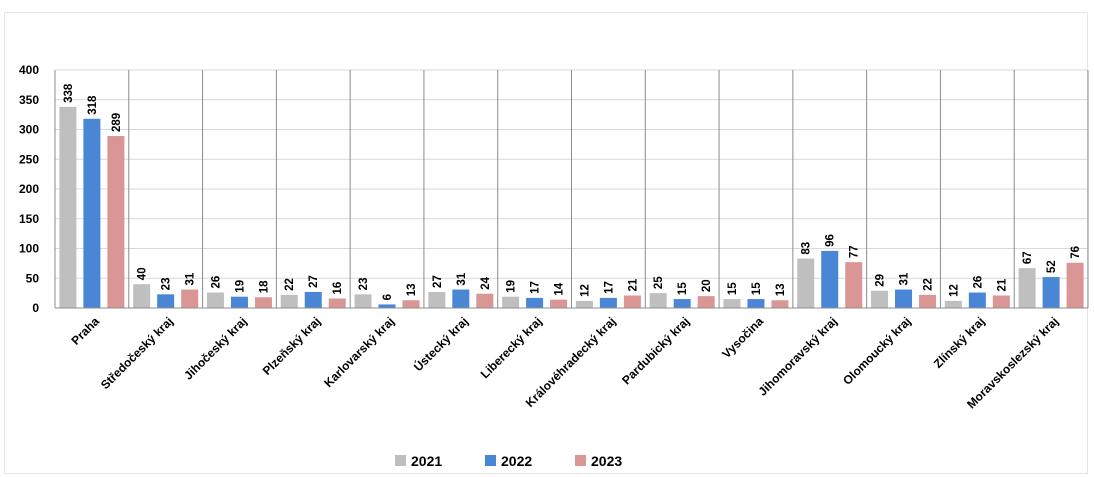 The height and width of the screenshot is (477, 1094). I want to click on x-tick-label: Vysočina, so click(742, 337).